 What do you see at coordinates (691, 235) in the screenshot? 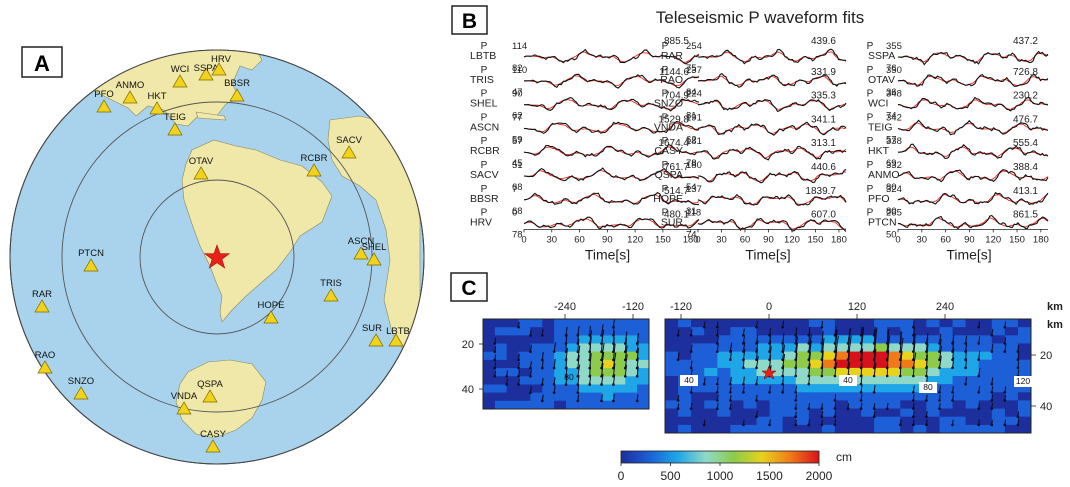
I see `distance-label: 74` at bounding box center [691, 235].